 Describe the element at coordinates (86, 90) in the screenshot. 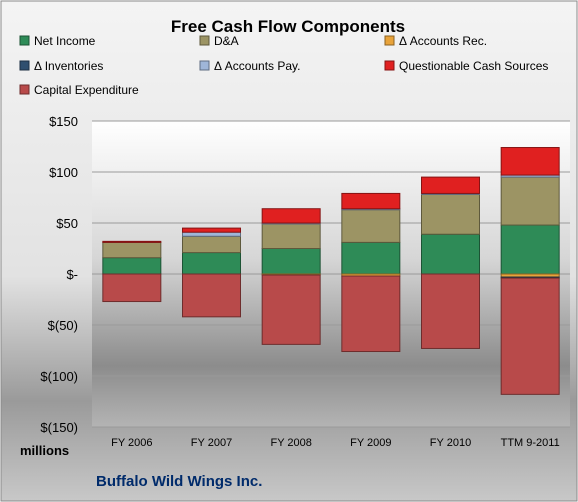

I see `legend-label: Capital Expenditure` at that location.